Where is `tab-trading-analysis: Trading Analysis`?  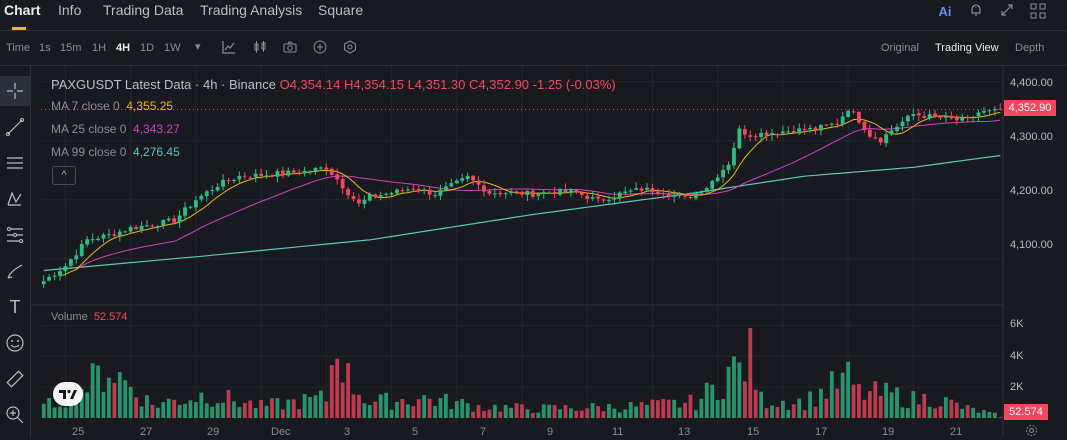
tab-trading-analysis: Trading Analysis is located at coordinates (251, 10).